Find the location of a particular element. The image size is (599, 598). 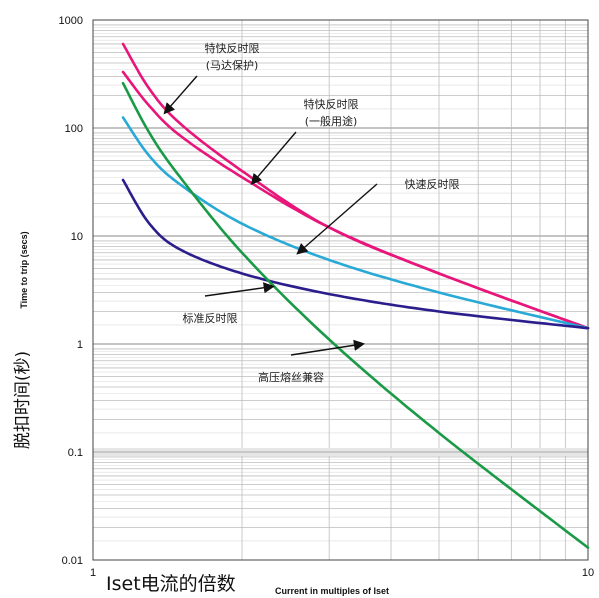

y-tick-label: 1 is located at coordinates (80, 345).